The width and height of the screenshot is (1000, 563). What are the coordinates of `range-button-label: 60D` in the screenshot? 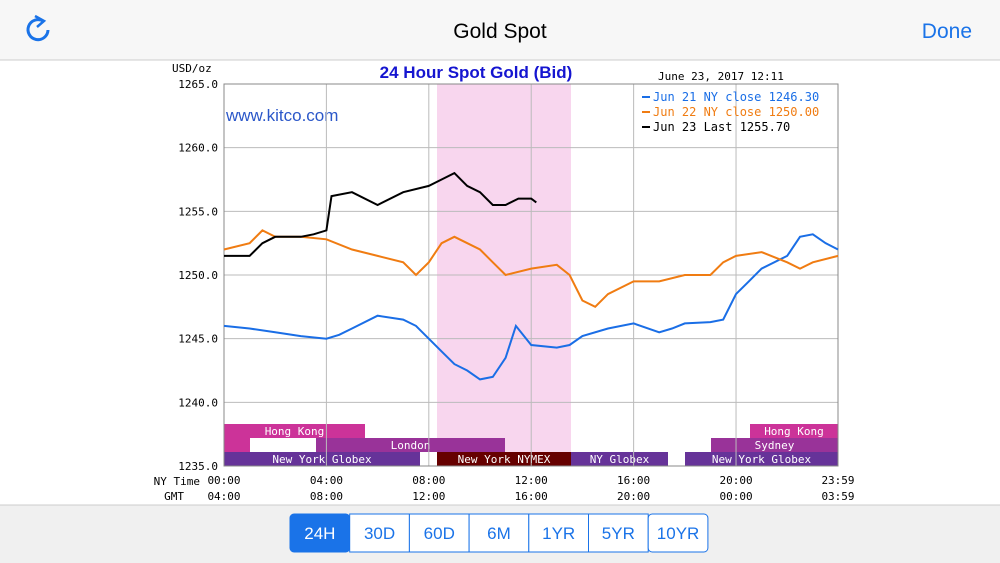 It's located at (439, 533).